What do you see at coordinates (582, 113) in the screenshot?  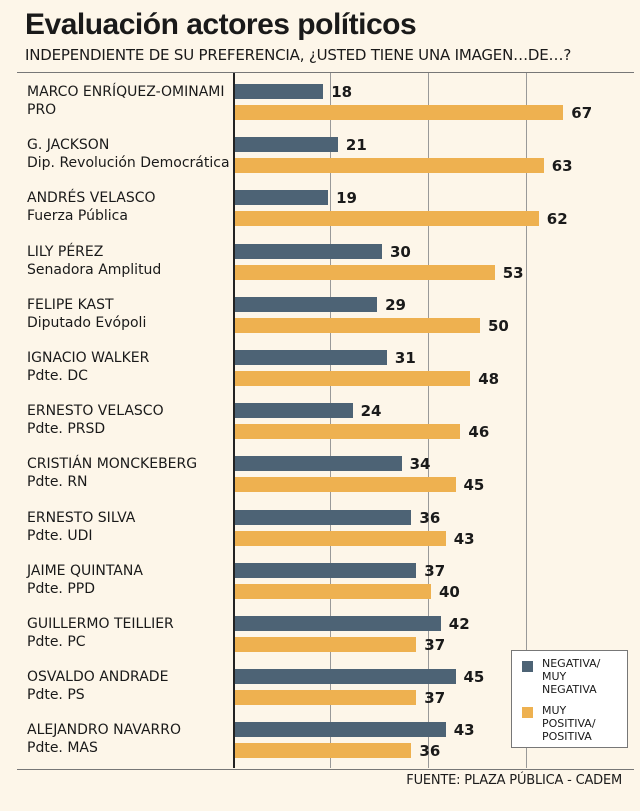 I see `value-positive-0: 67` at bounding box center [582, 113].